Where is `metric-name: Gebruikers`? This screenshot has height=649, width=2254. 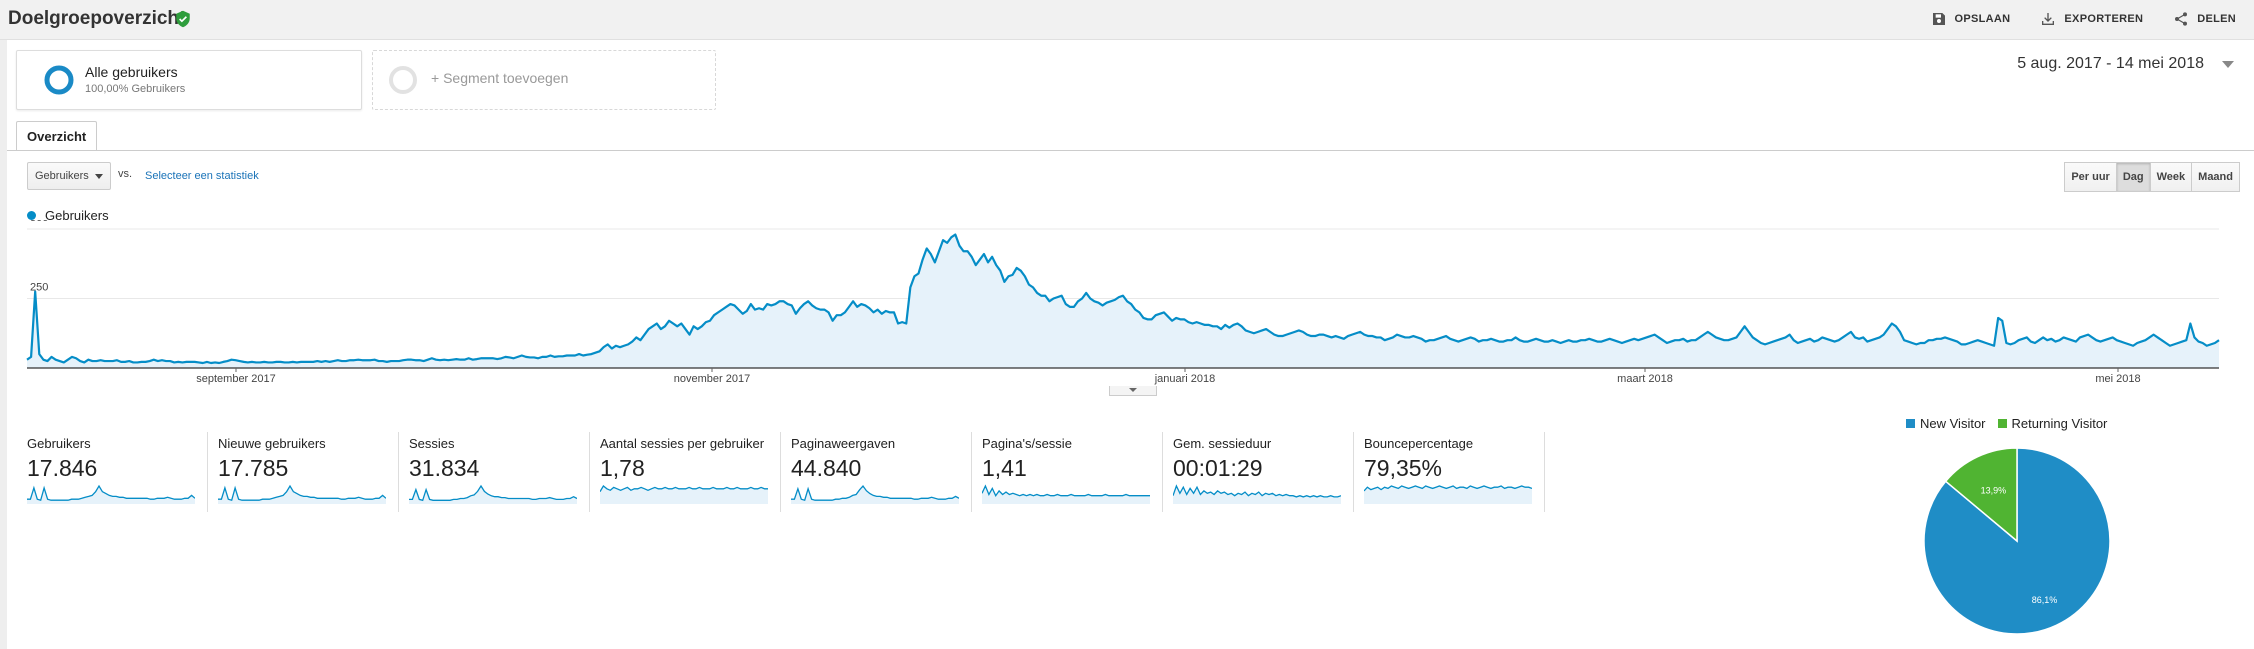
metric-name: Gebruikers is located at coordinates (59, 443).